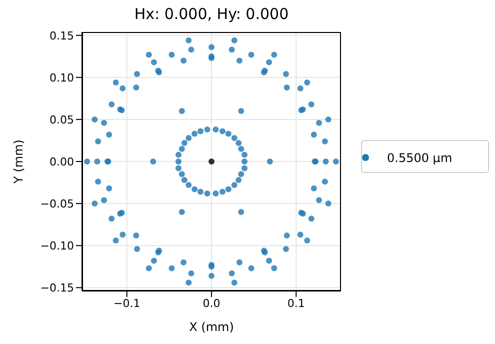 The image size is (495, 344). What do you see at coordinates (18, 162) in the screenshot?
I see `y-axis-title: Y (mm)` at bounding box center [18, 162].